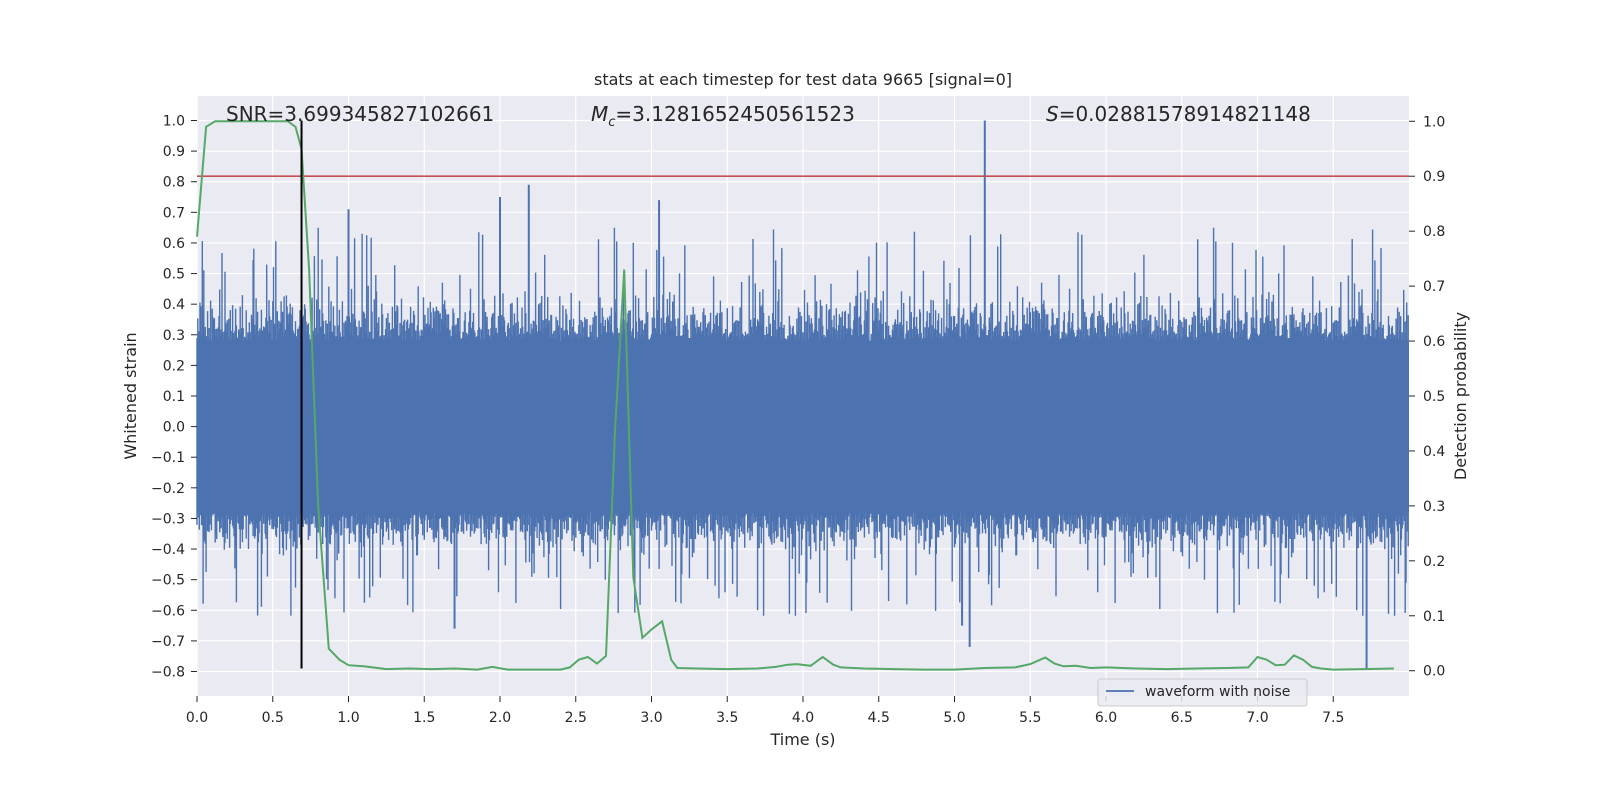 This screenshot has height=800, width=1600. What do you see at coordinates (1106, 718) in the screenshot?
I see `x-tick-label: 6.0` at bounding box center [1106, 718].